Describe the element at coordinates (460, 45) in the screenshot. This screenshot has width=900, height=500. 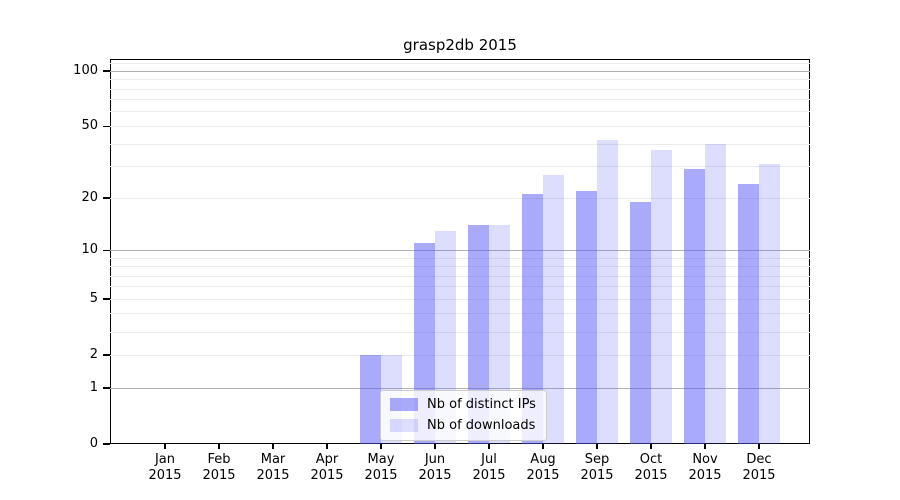
I see `chart-title: grasp2db 2015` at that location.